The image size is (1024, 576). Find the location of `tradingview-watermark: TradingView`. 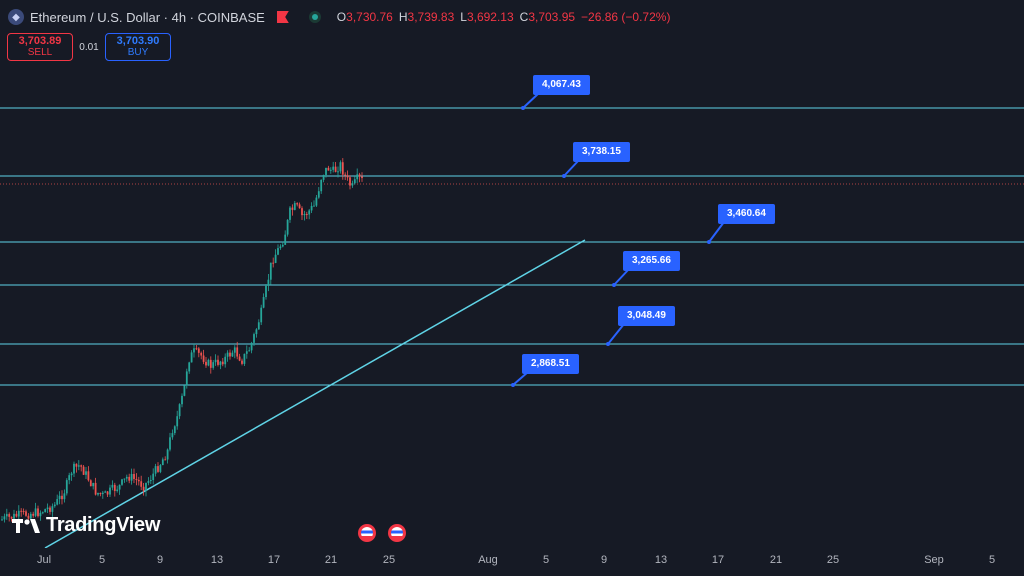

tradingview-watermark: TradingView is located at coordinates (86, 525).